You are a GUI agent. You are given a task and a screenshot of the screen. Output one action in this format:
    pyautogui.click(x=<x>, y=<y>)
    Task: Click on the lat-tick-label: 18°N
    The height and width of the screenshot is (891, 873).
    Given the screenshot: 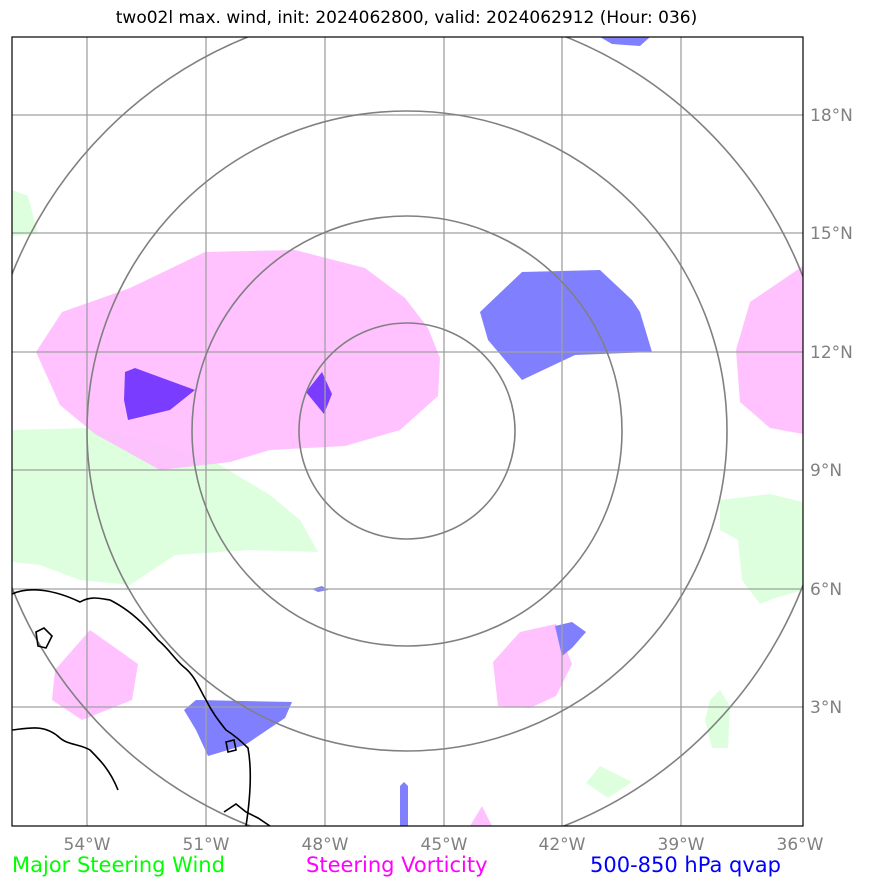 What is the action you would take?
    pyautogui.click(x=831, y=116)
    